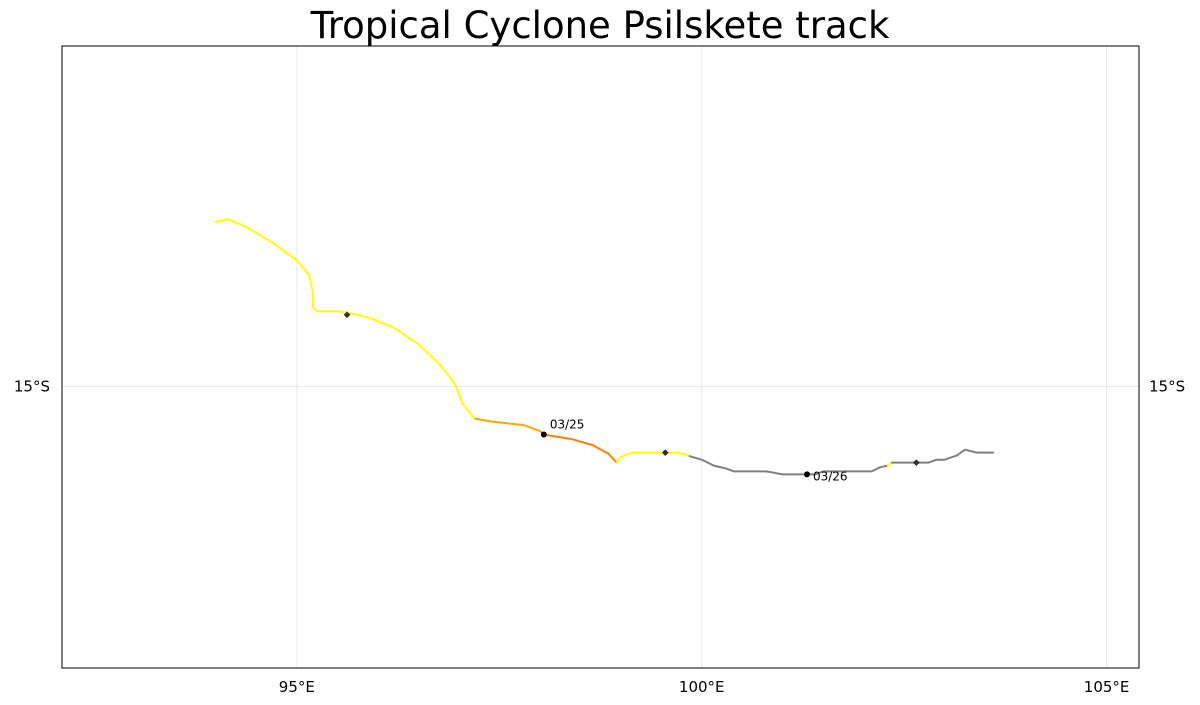 The height and width of the screenshot is (705, 1200). I want to click on date-label: 03/26, so click(830, 476).